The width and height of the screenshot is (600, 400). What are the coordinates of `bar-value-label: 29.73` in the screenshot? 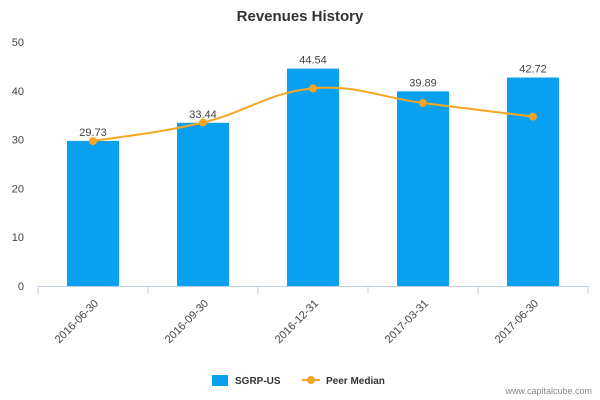 It's located at (93, 133).